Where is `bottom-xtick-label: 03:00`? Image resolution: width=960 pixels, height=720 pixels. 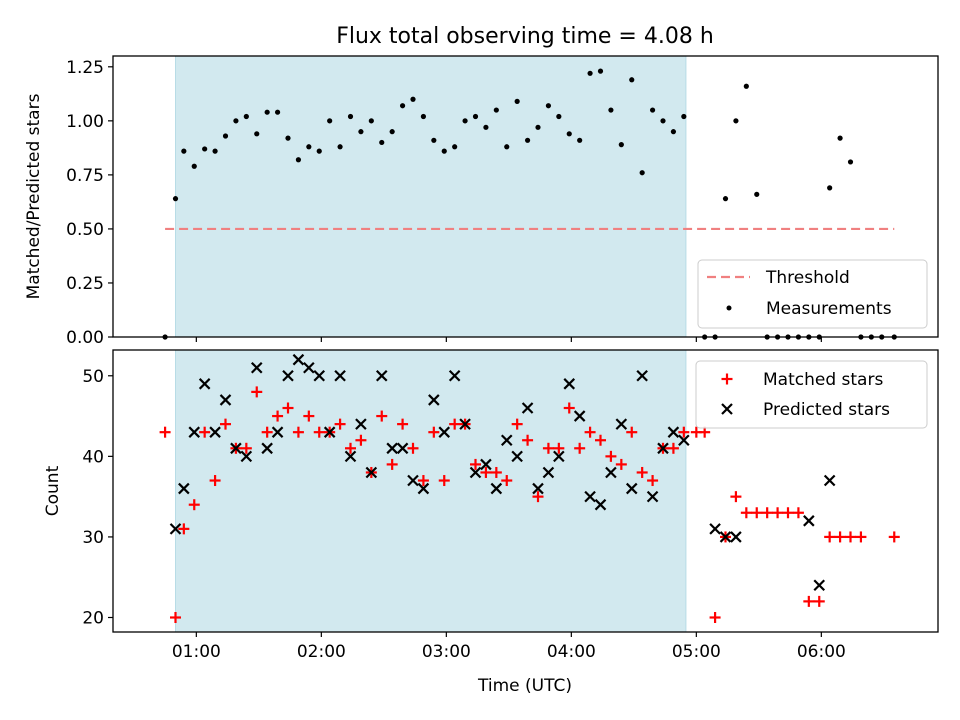
bottom-xtick-label: 03:00 is located at coordinates (446, 652).